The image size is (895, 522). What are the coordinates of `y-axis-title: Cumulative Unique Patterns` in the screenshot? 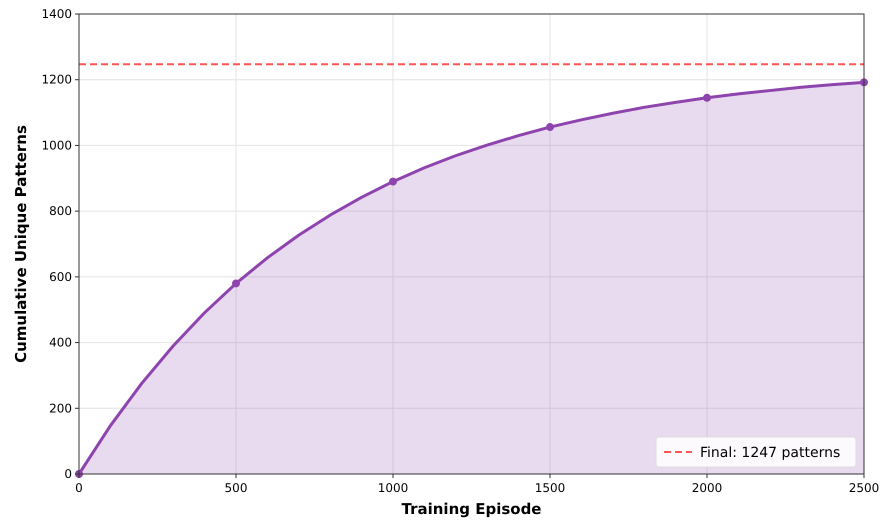 It's located at (21, 244).